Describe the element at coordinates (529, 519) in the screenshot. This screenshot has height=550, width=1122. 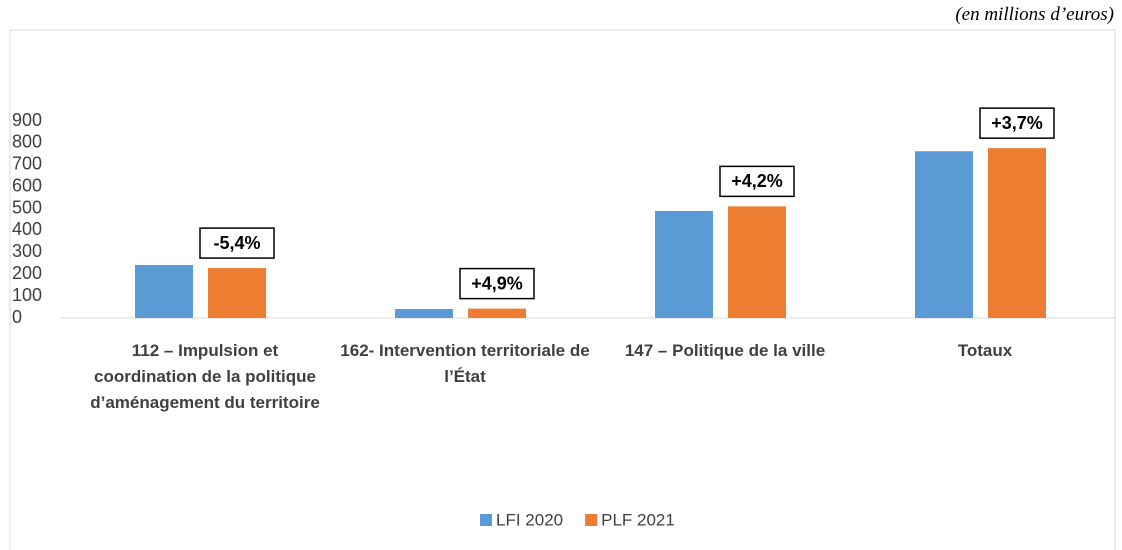
I see `legend-label: LFI 2020` at that location.